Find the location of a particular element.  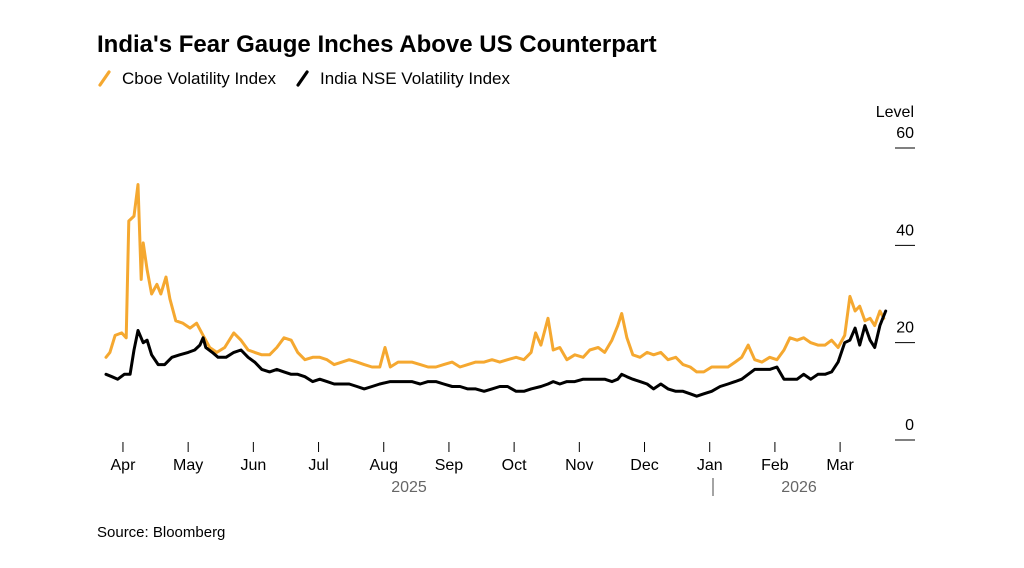

y-tick-label: 0 is located at coordinates (909, 425).